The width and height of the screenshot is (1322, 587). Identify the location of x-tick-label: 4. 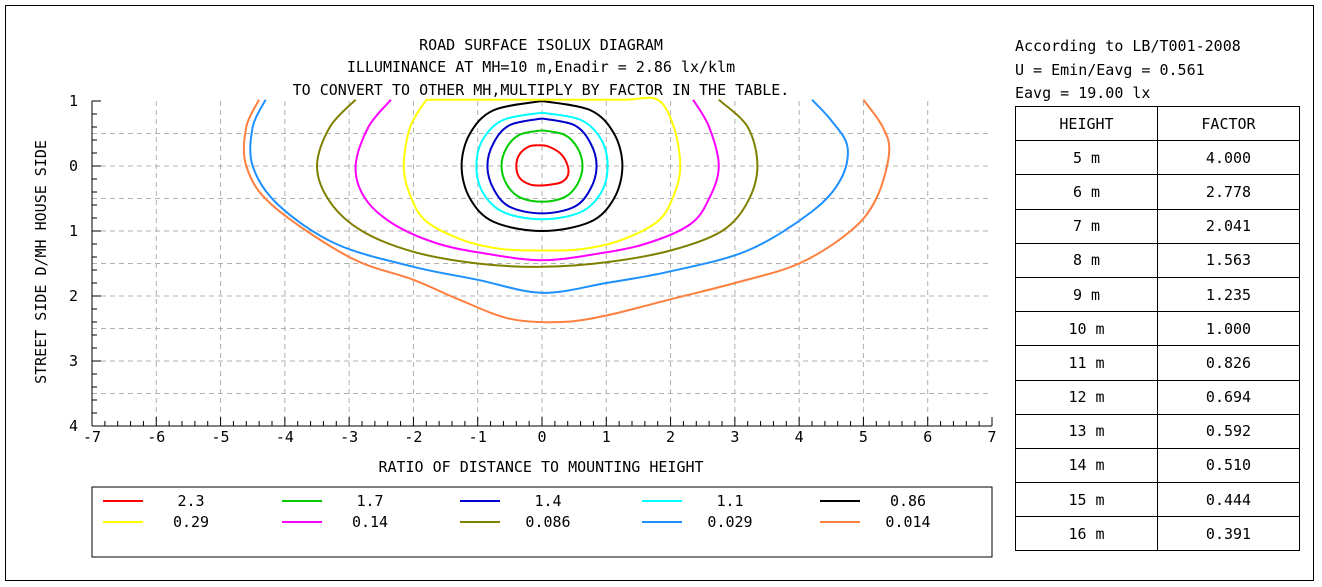
(799, 437).